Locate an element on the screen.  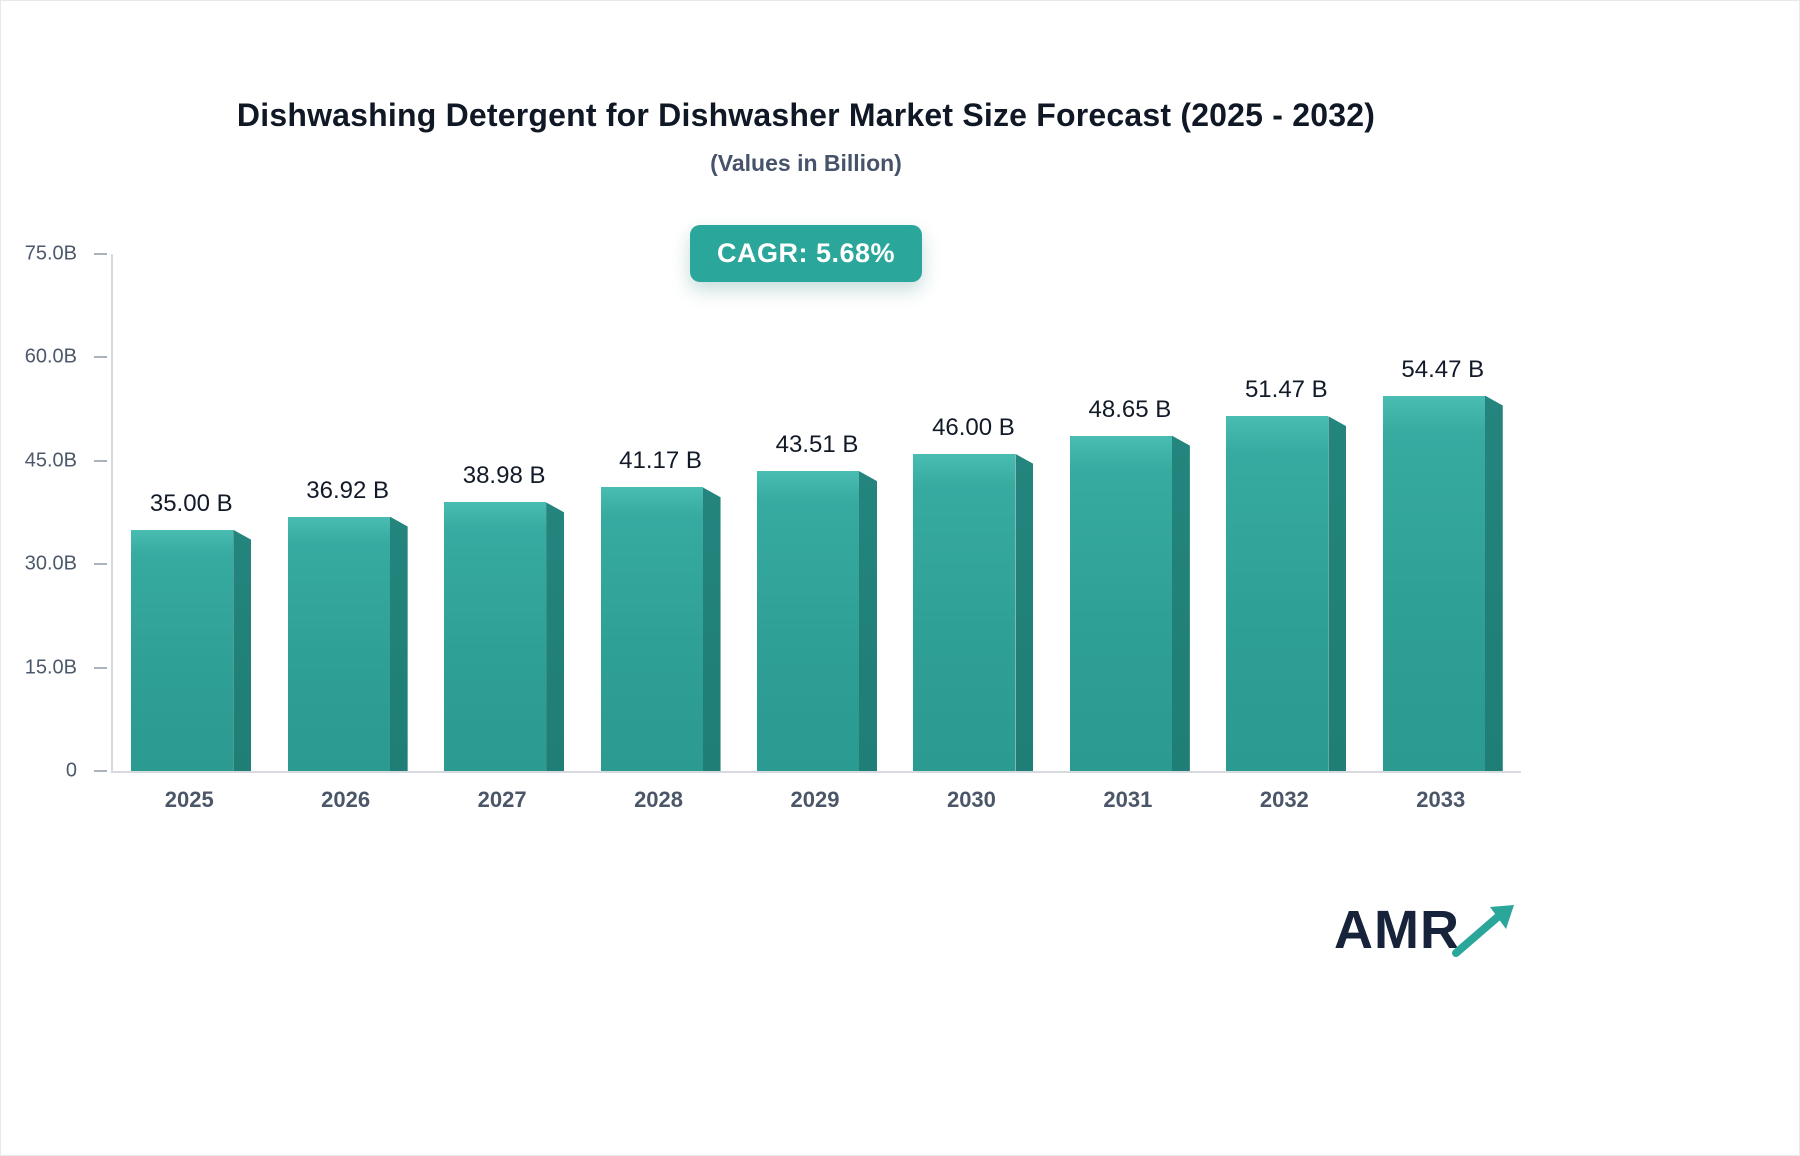
bar-2026 is located at coordinates (347, 643).